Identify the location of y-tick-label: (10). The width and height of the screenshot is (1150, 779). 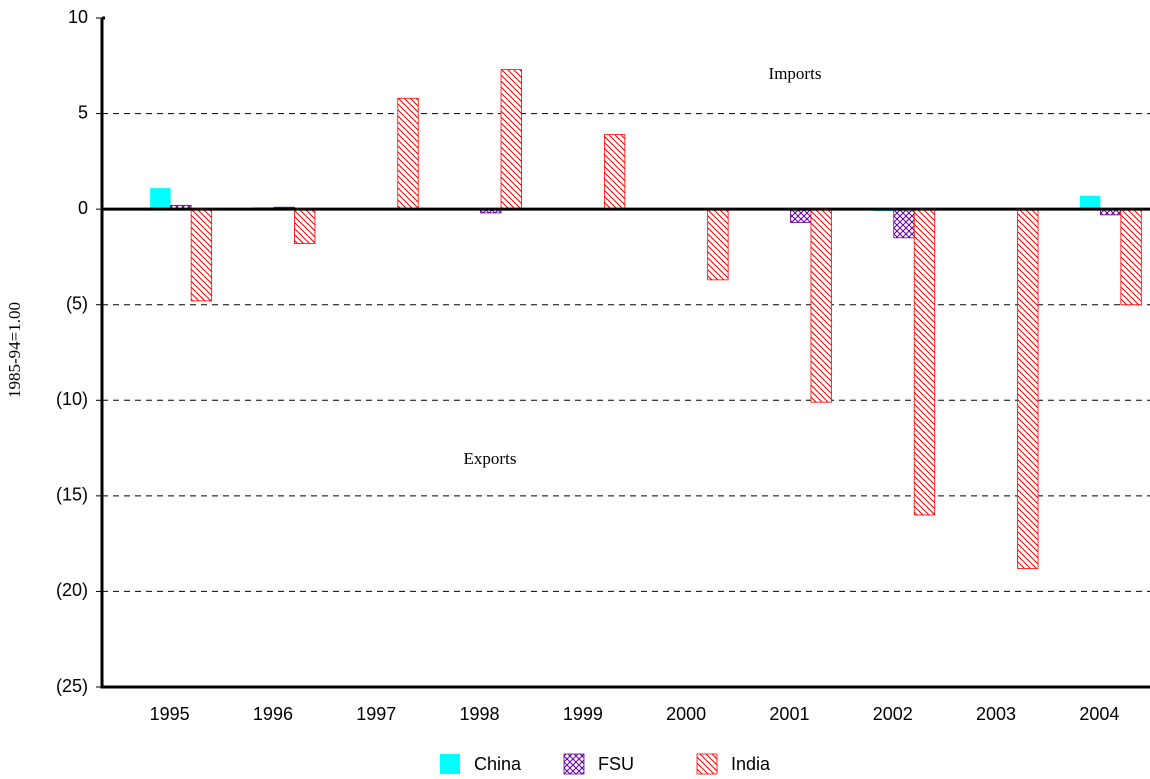
(72, 399).